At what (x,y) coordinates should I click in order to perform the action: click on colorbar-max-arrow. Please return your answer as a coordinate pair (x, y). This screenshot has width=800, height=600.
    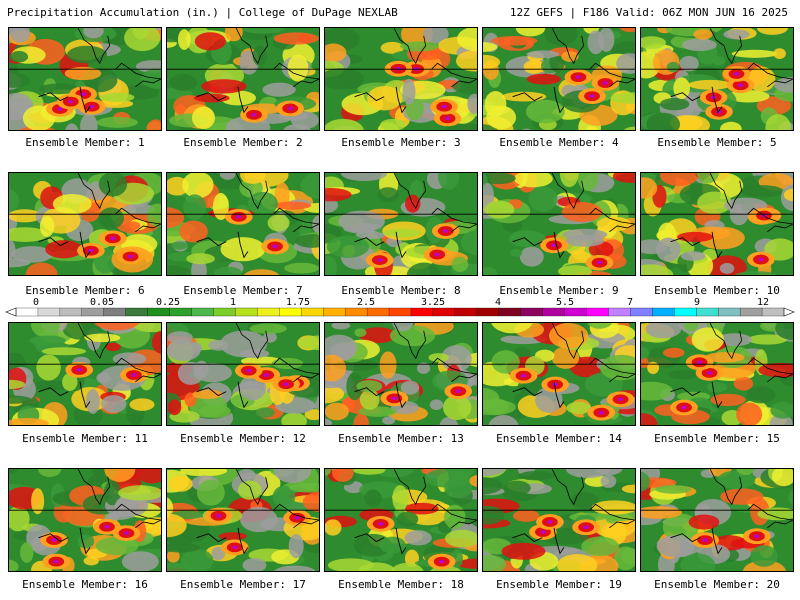
    Looking at the image, I should click on (789, 312).